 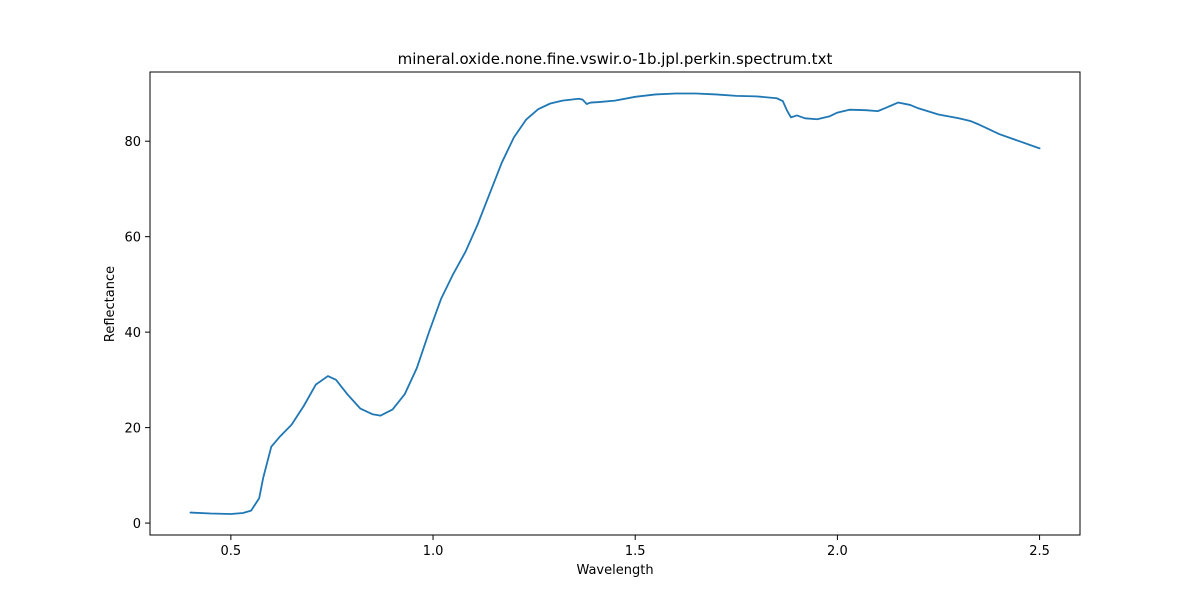 I want to click on y-tick-label: 80, so click(x=132, y=142).